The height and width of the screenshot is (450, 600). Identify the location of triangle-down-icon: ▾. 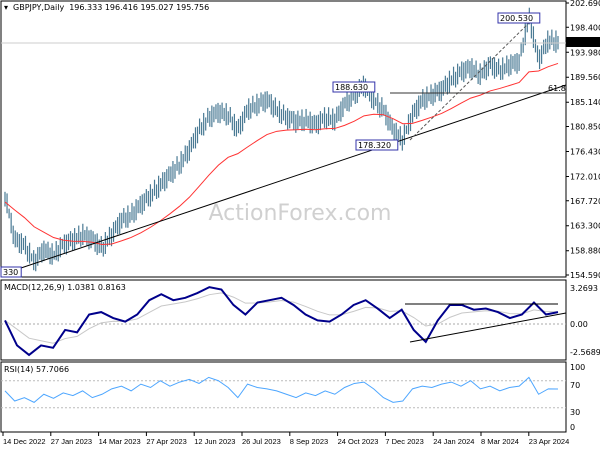
(6, 7).